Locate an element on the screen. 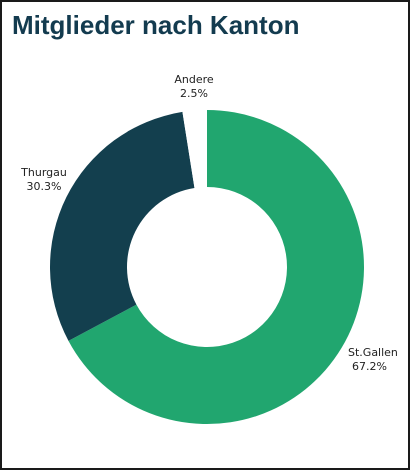  slice-value-label: 30.3% is located at coordinates (44, 186).